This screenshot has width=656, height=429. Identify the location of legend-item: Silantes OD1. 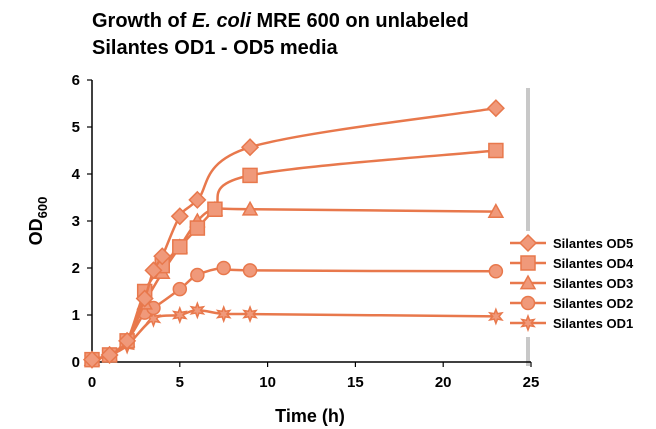
(571, 323).